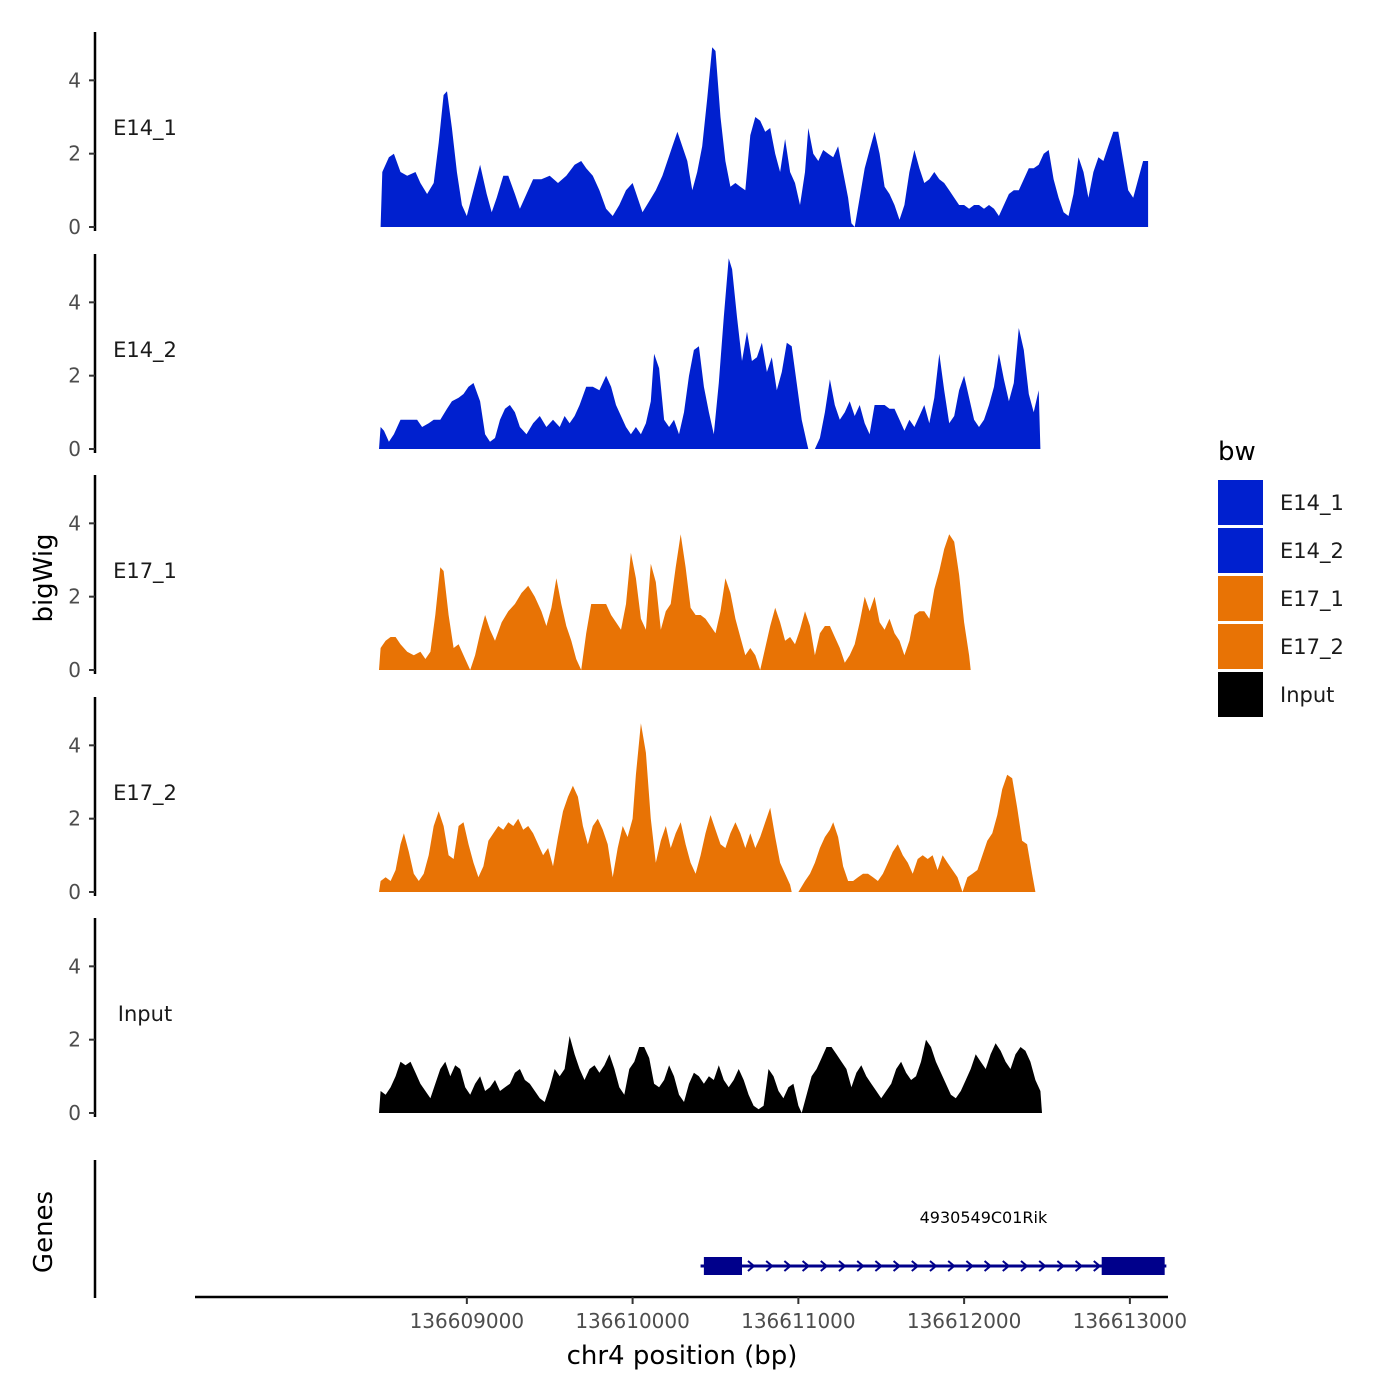 This screenshot has height=1400, width=1400. I want to click on coverage-area-Input, so click(710, 1074).